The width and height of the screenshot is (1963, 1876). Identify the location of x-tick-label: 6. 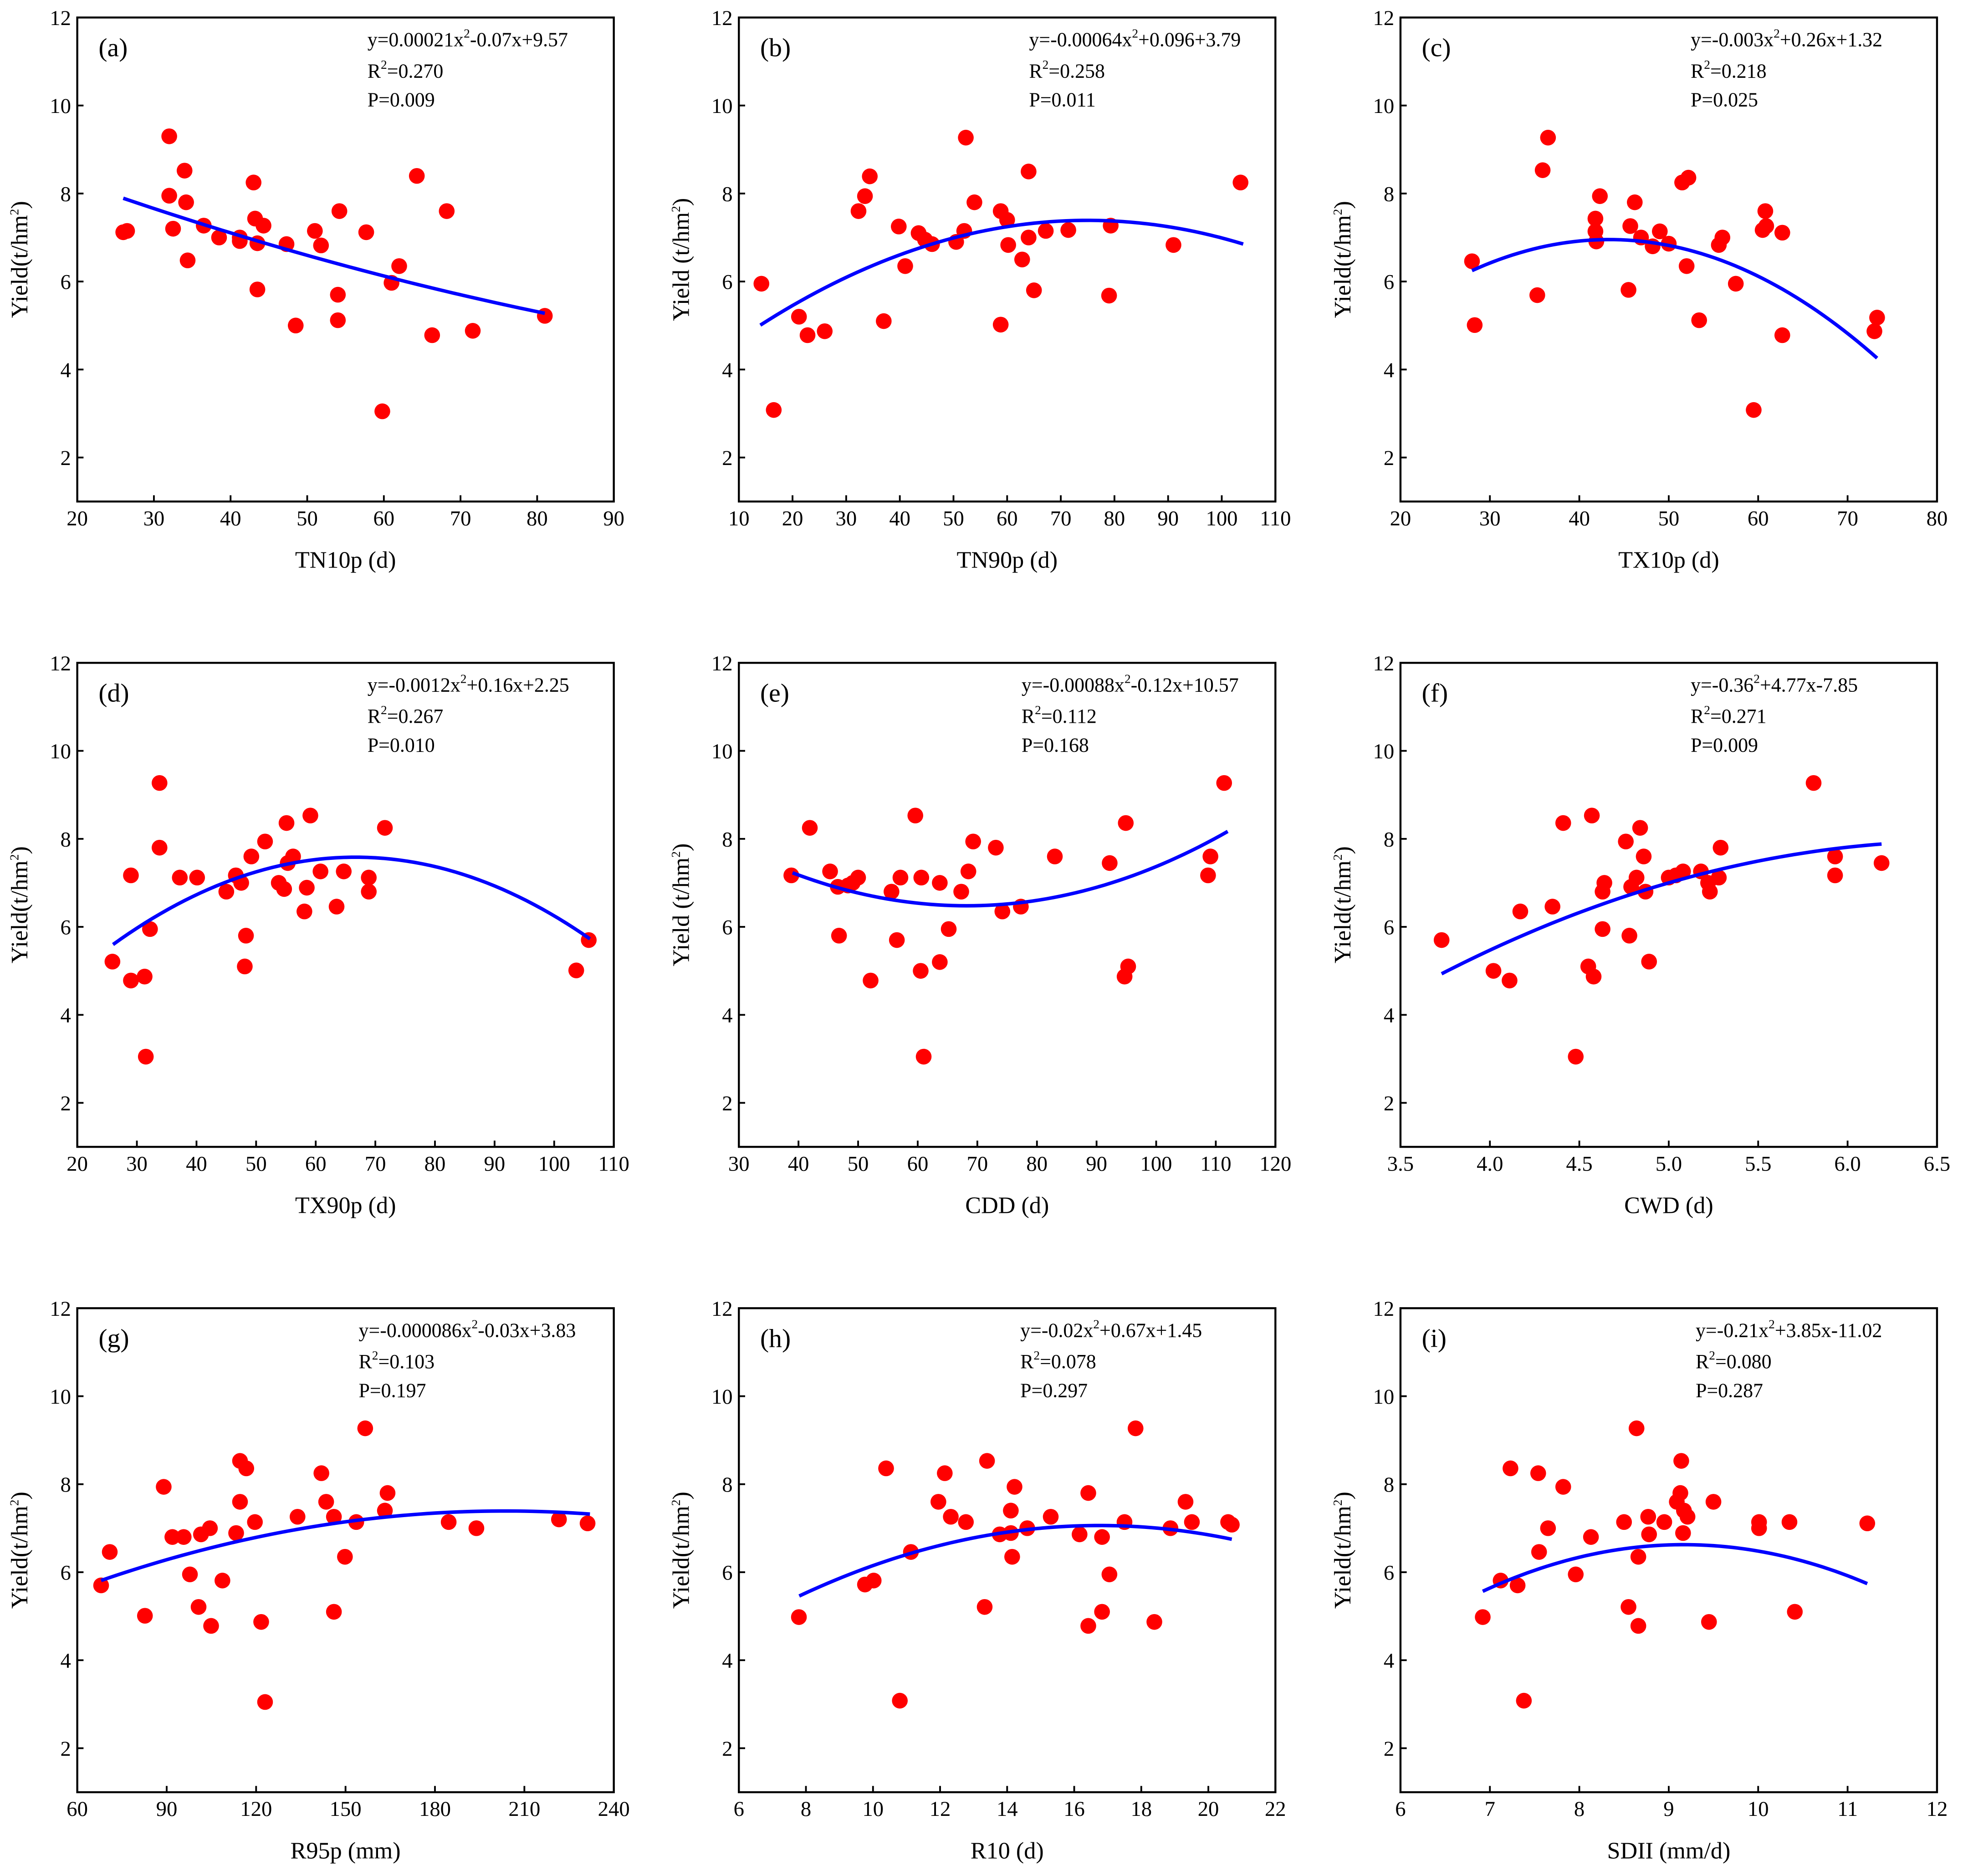
(739, 1809).